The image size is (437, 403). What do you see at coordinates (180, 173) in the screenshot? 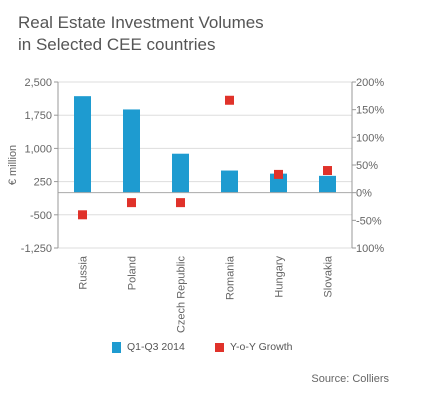
I see `bar-czech-republic` at bounding box center [180, 173].